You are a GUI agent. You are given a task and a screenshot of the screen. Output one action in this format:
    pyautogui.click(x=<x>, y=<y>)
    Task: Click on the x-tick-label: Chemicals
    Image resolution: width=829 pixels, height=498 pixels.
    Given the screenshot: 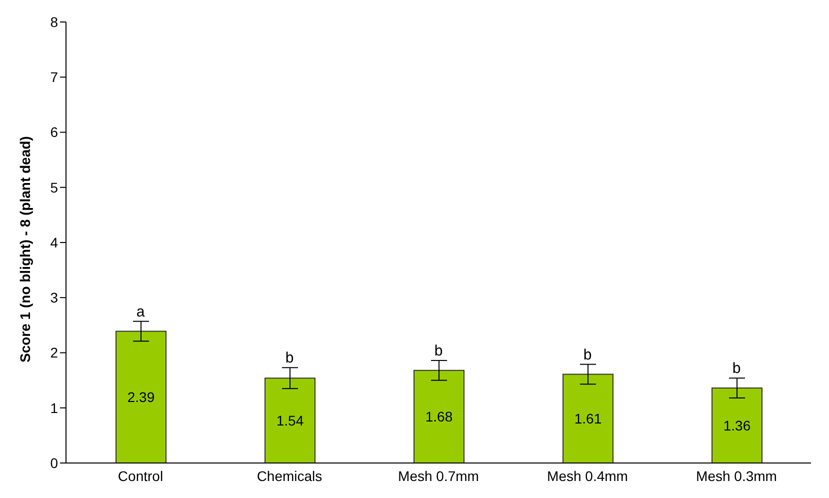 What is the action you would take?
    pyautogui.click(x=289, y=476)
    